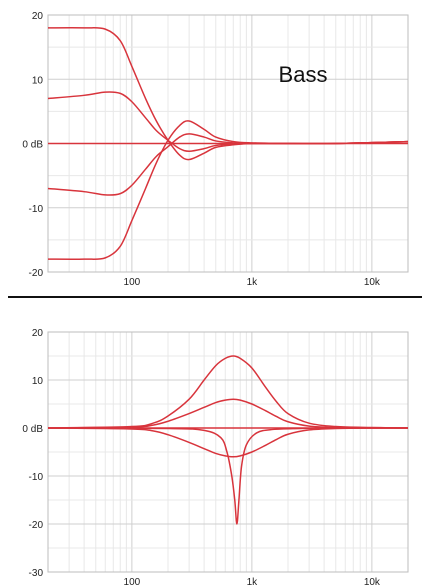 The height and width of the screenshot is (588, 422). What do you see at coordinates (36, 573) in the screenshot?
I see `y-tick-label: -30` at bounding box center [36, 573].